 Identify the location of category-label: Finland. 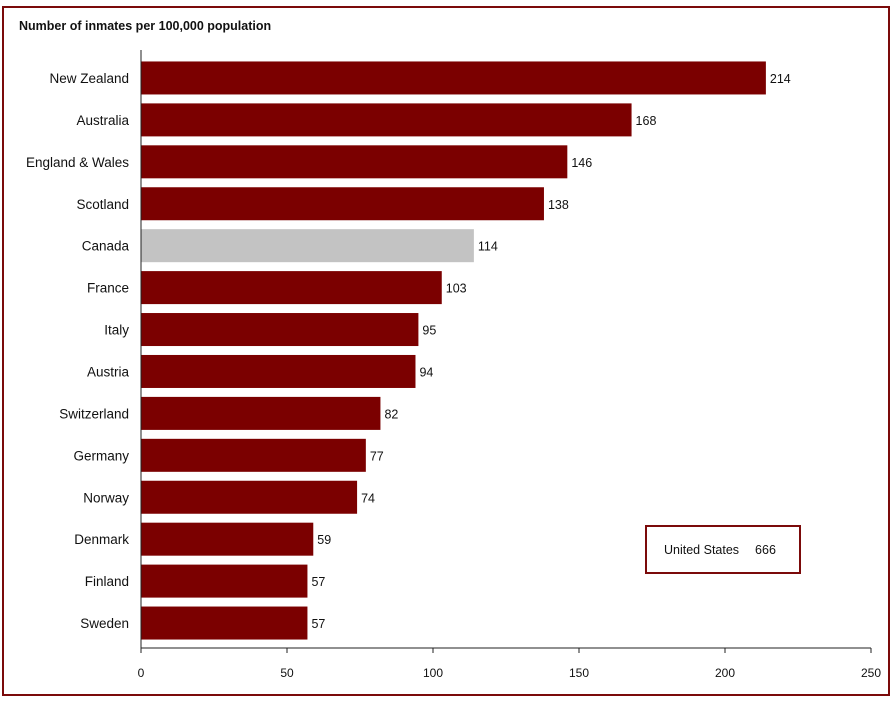
(107, 581).